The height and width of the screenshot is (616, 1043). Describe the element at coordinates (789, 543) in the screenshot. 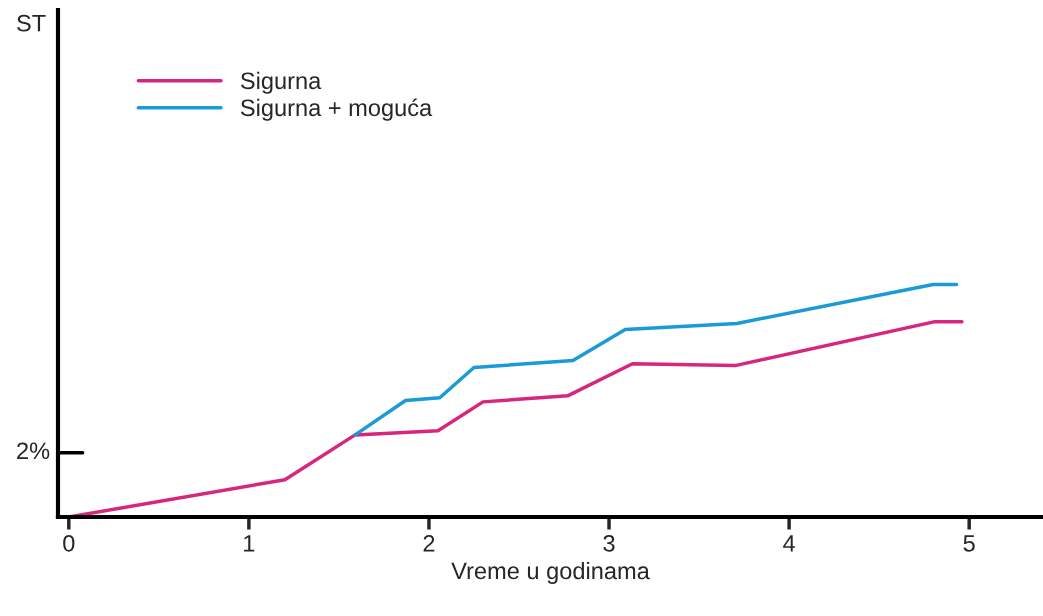

I see `x-tick-label: 4` at that location.